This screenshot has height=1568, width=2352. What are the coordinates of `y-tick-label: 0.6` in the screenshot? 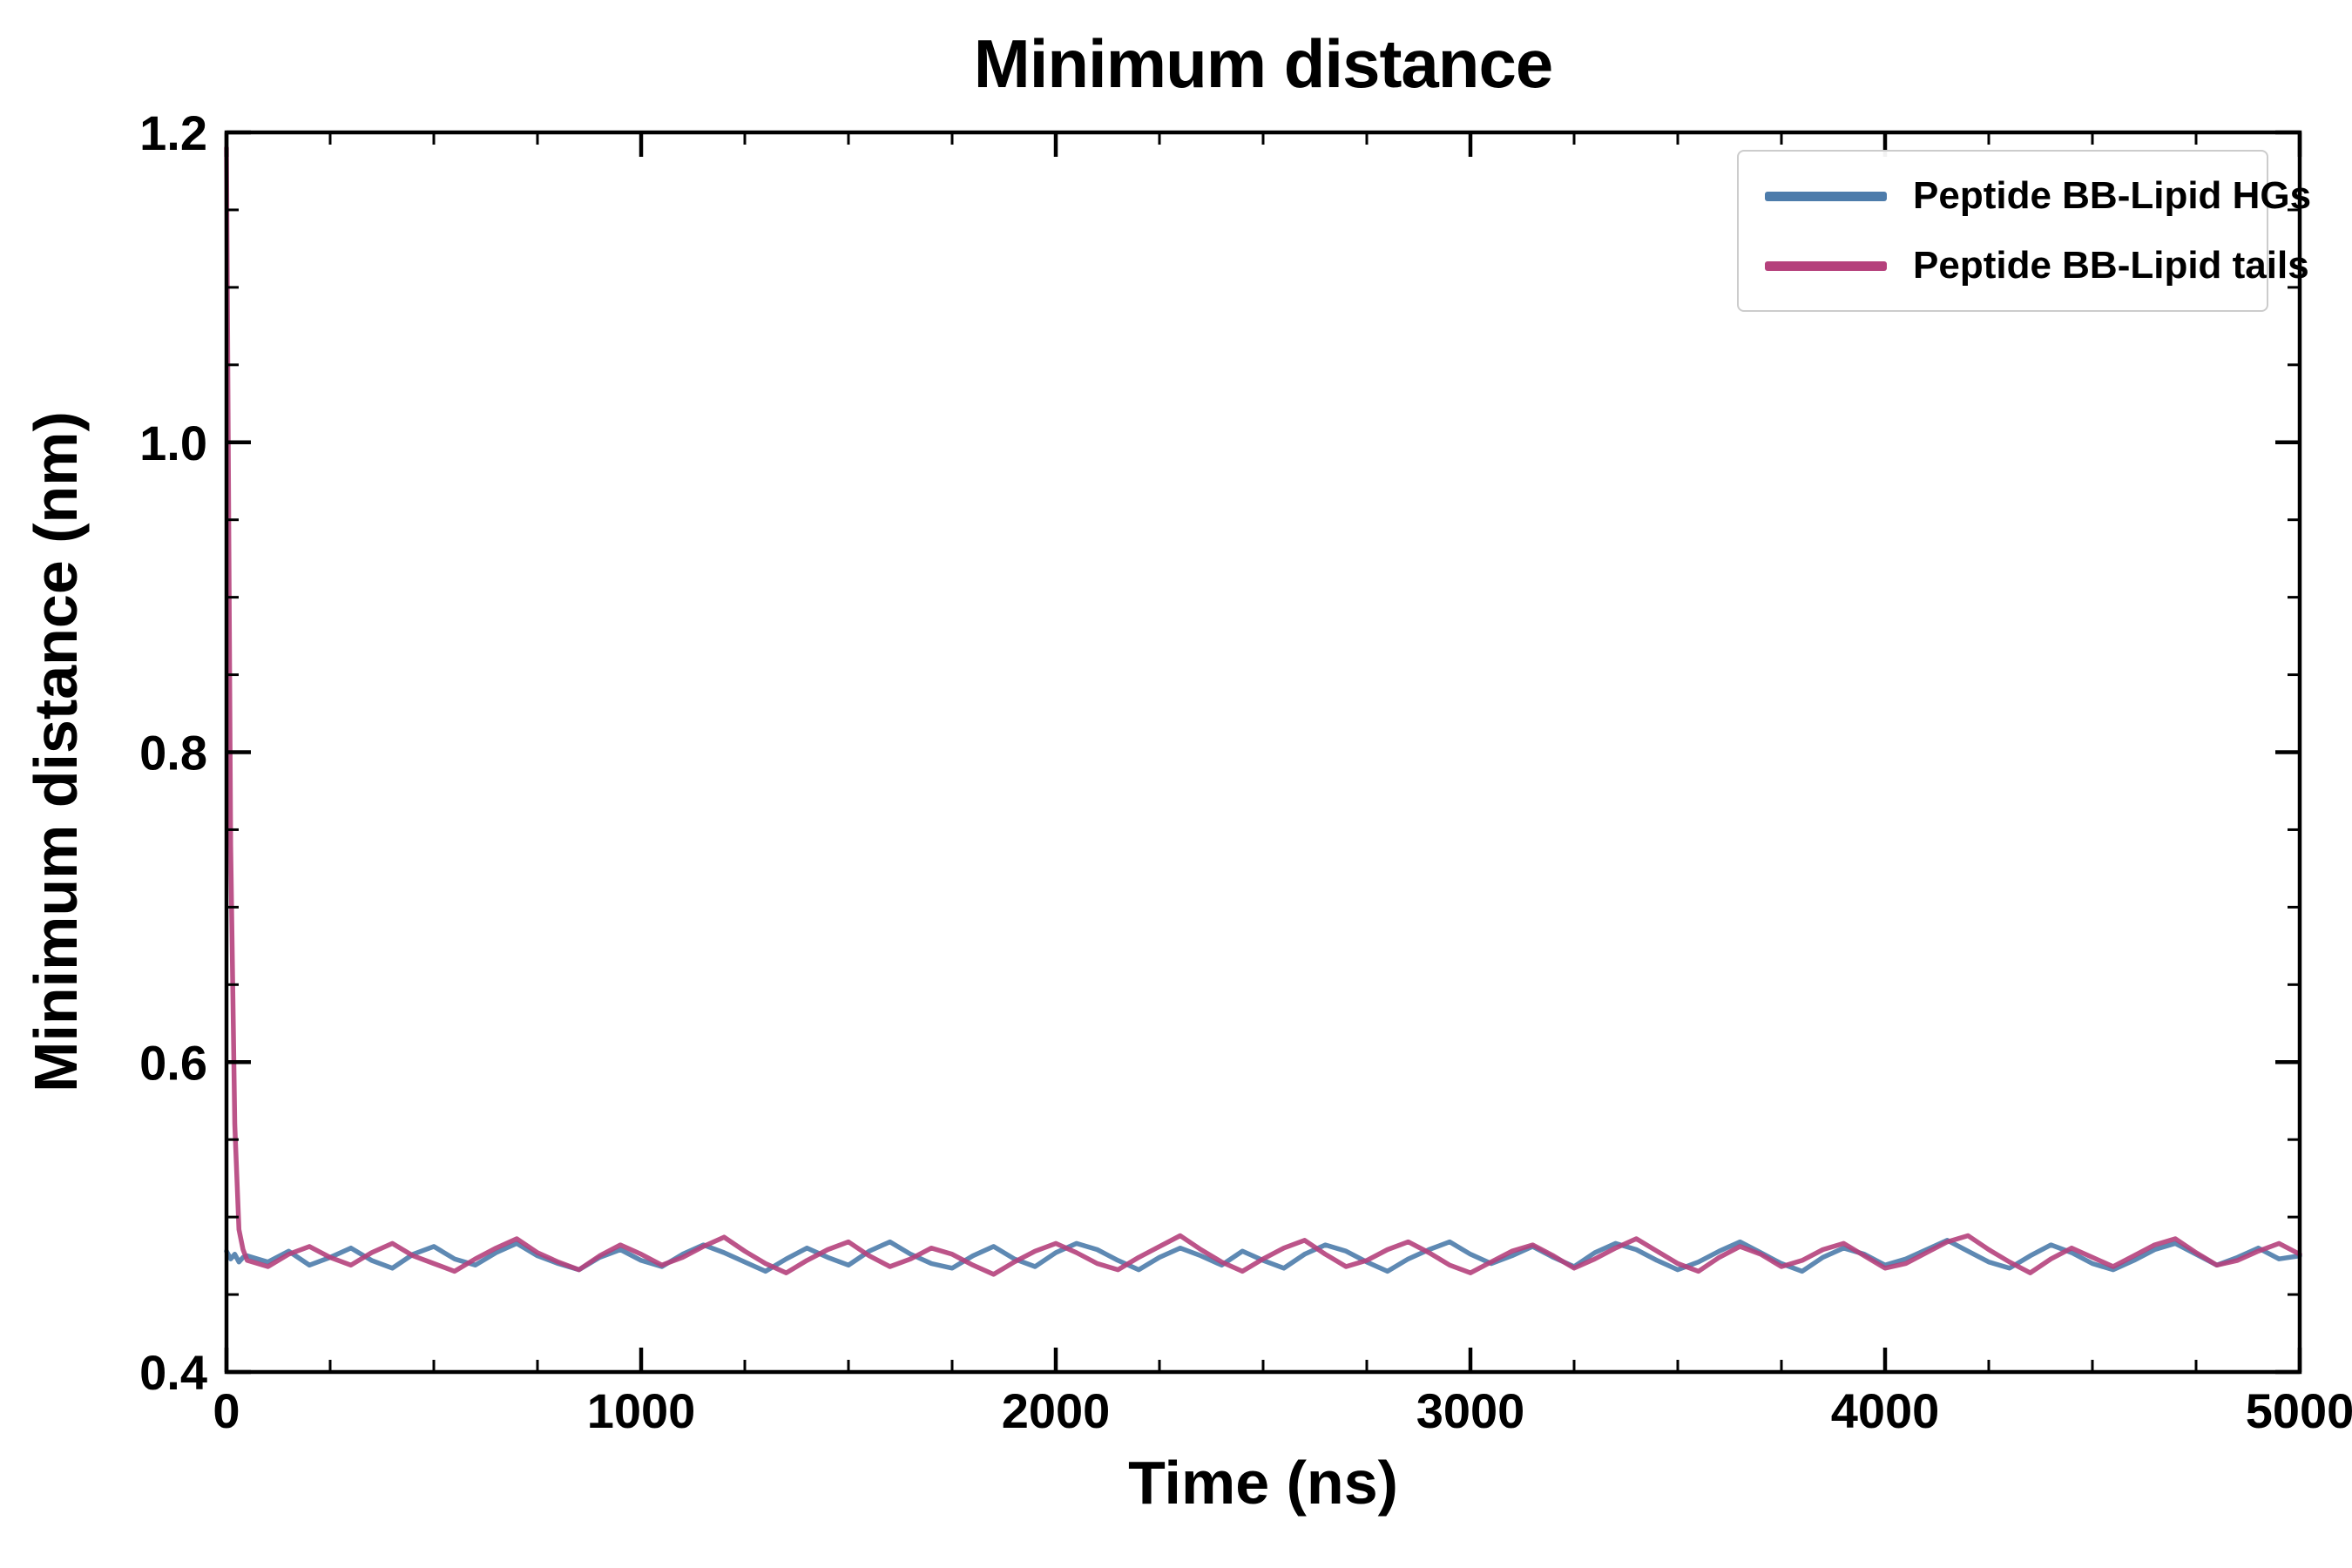 It's located at (173, 1063).